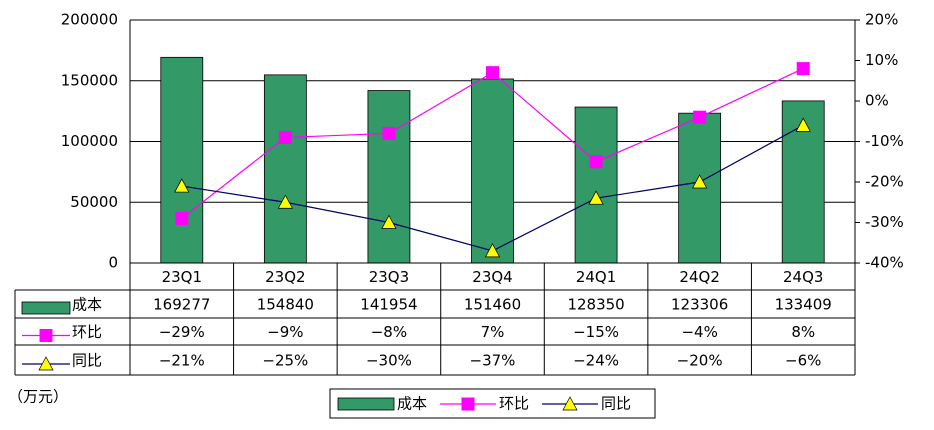 The width and height of the screenshot is (934, 430). I want to click on x-tick-label: 24Q3, so click(803, 277).